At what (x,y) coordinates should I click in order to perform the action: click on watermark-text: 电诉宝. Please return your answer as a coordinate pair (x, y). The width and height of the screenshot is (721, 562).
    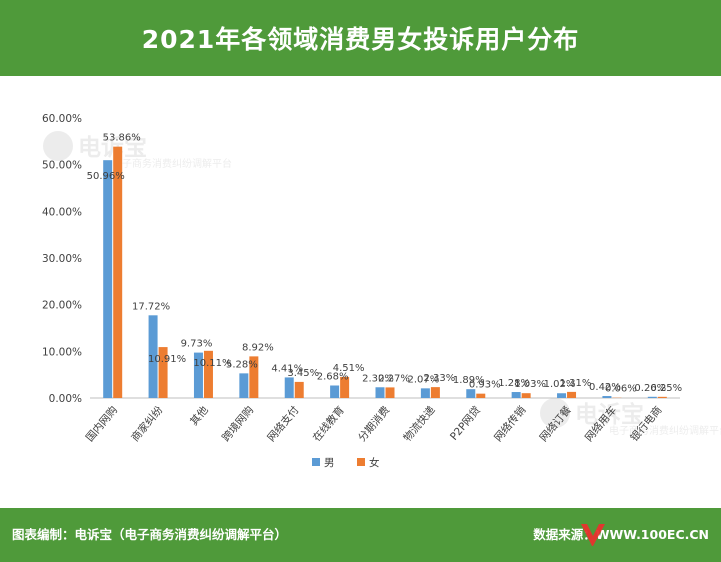
    Looking at the image, I should click on (112, 147).